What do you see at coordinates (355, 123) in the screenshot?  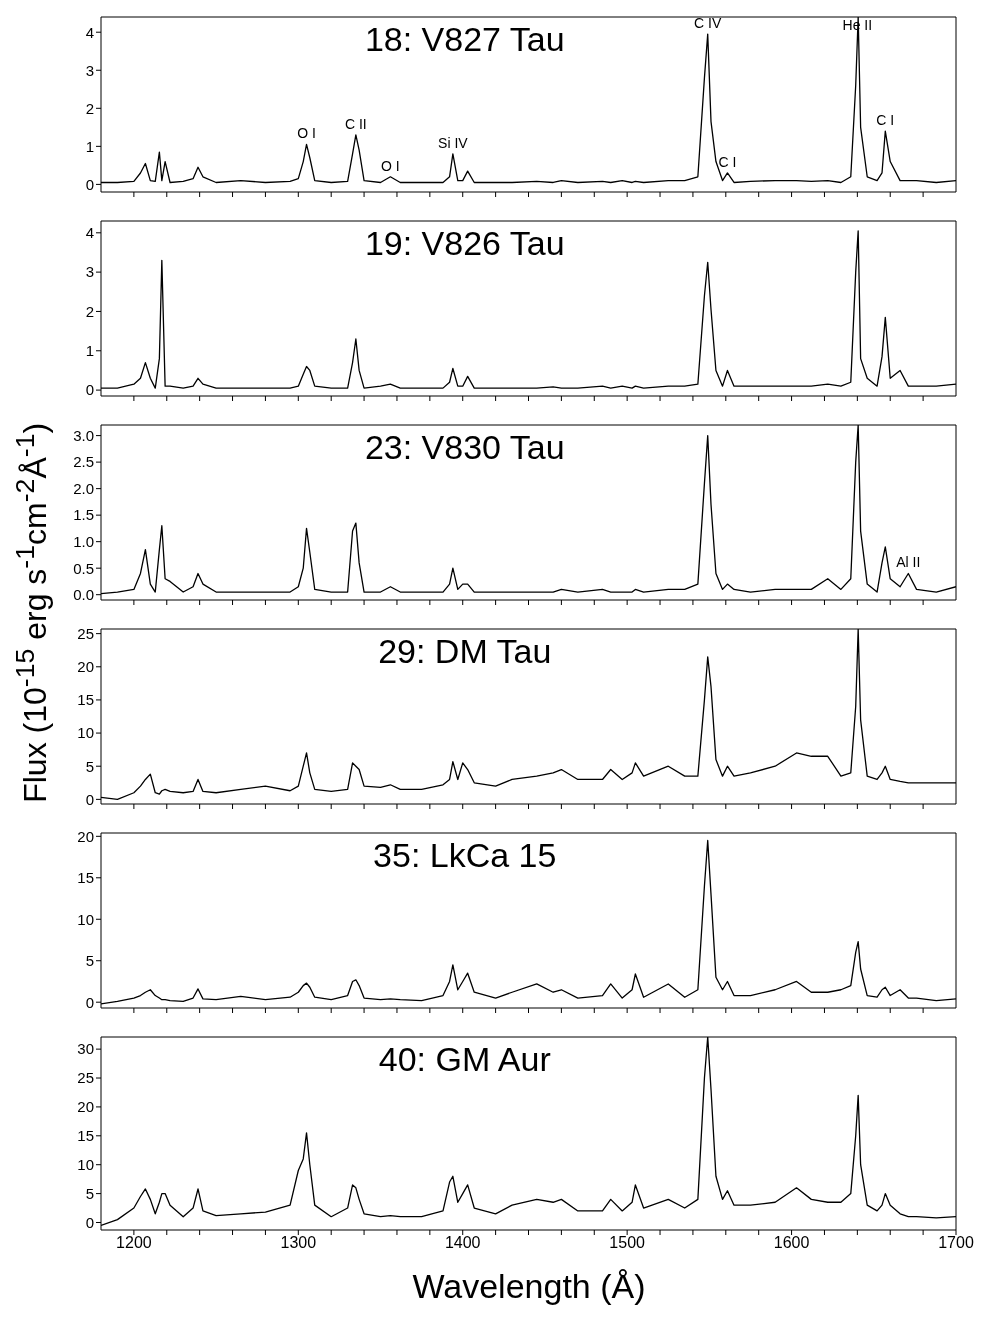 I see `annotation: C II` at bounding box center [355, 123].